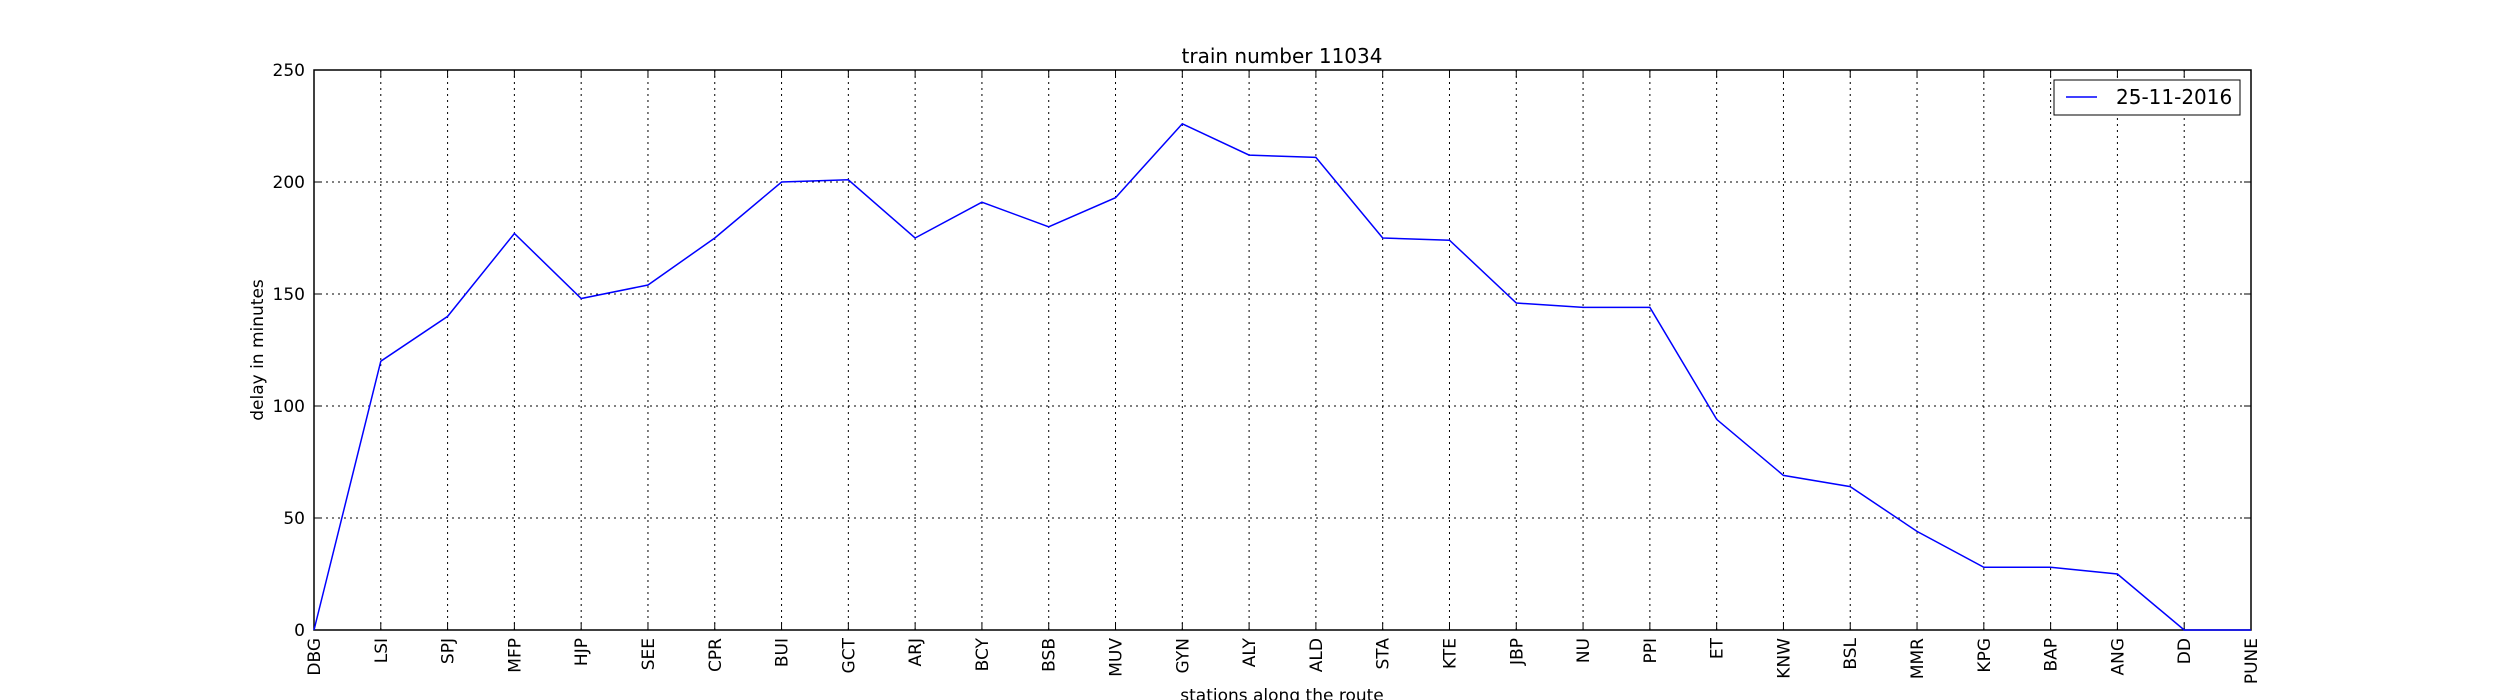  What do you see at coordinates (1651, 651) in the screenshot?
I see `x-tick-label: PPI` at bounding box center [1651, 651].